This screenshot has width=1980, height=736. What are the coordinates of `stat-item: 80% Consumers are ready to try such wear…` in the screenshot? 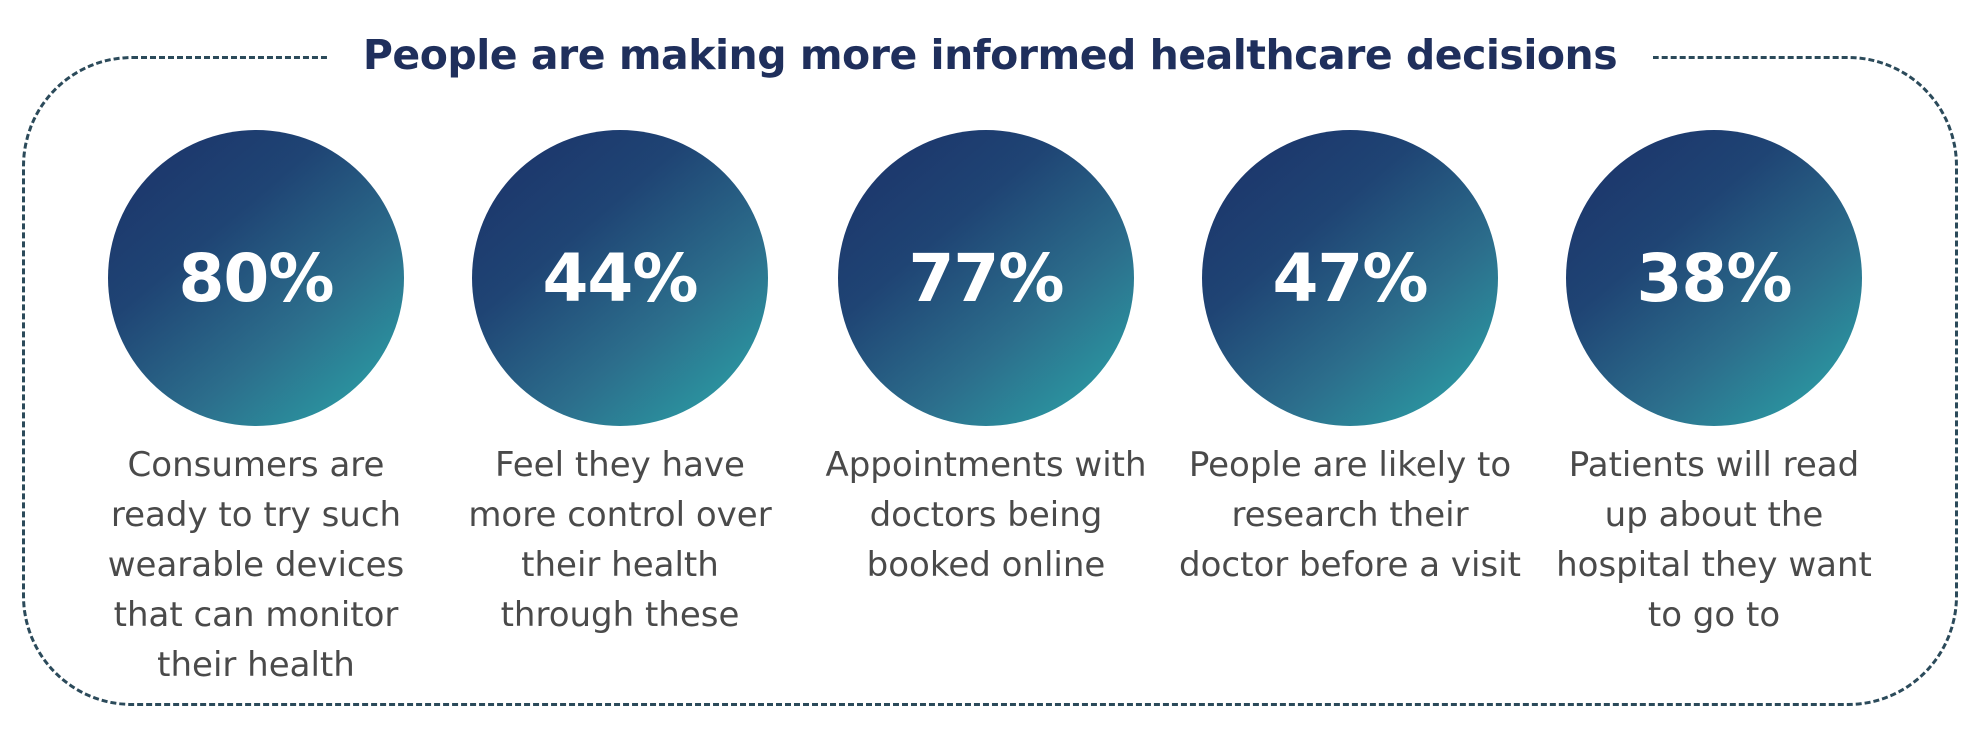 It's located at (256, 410).